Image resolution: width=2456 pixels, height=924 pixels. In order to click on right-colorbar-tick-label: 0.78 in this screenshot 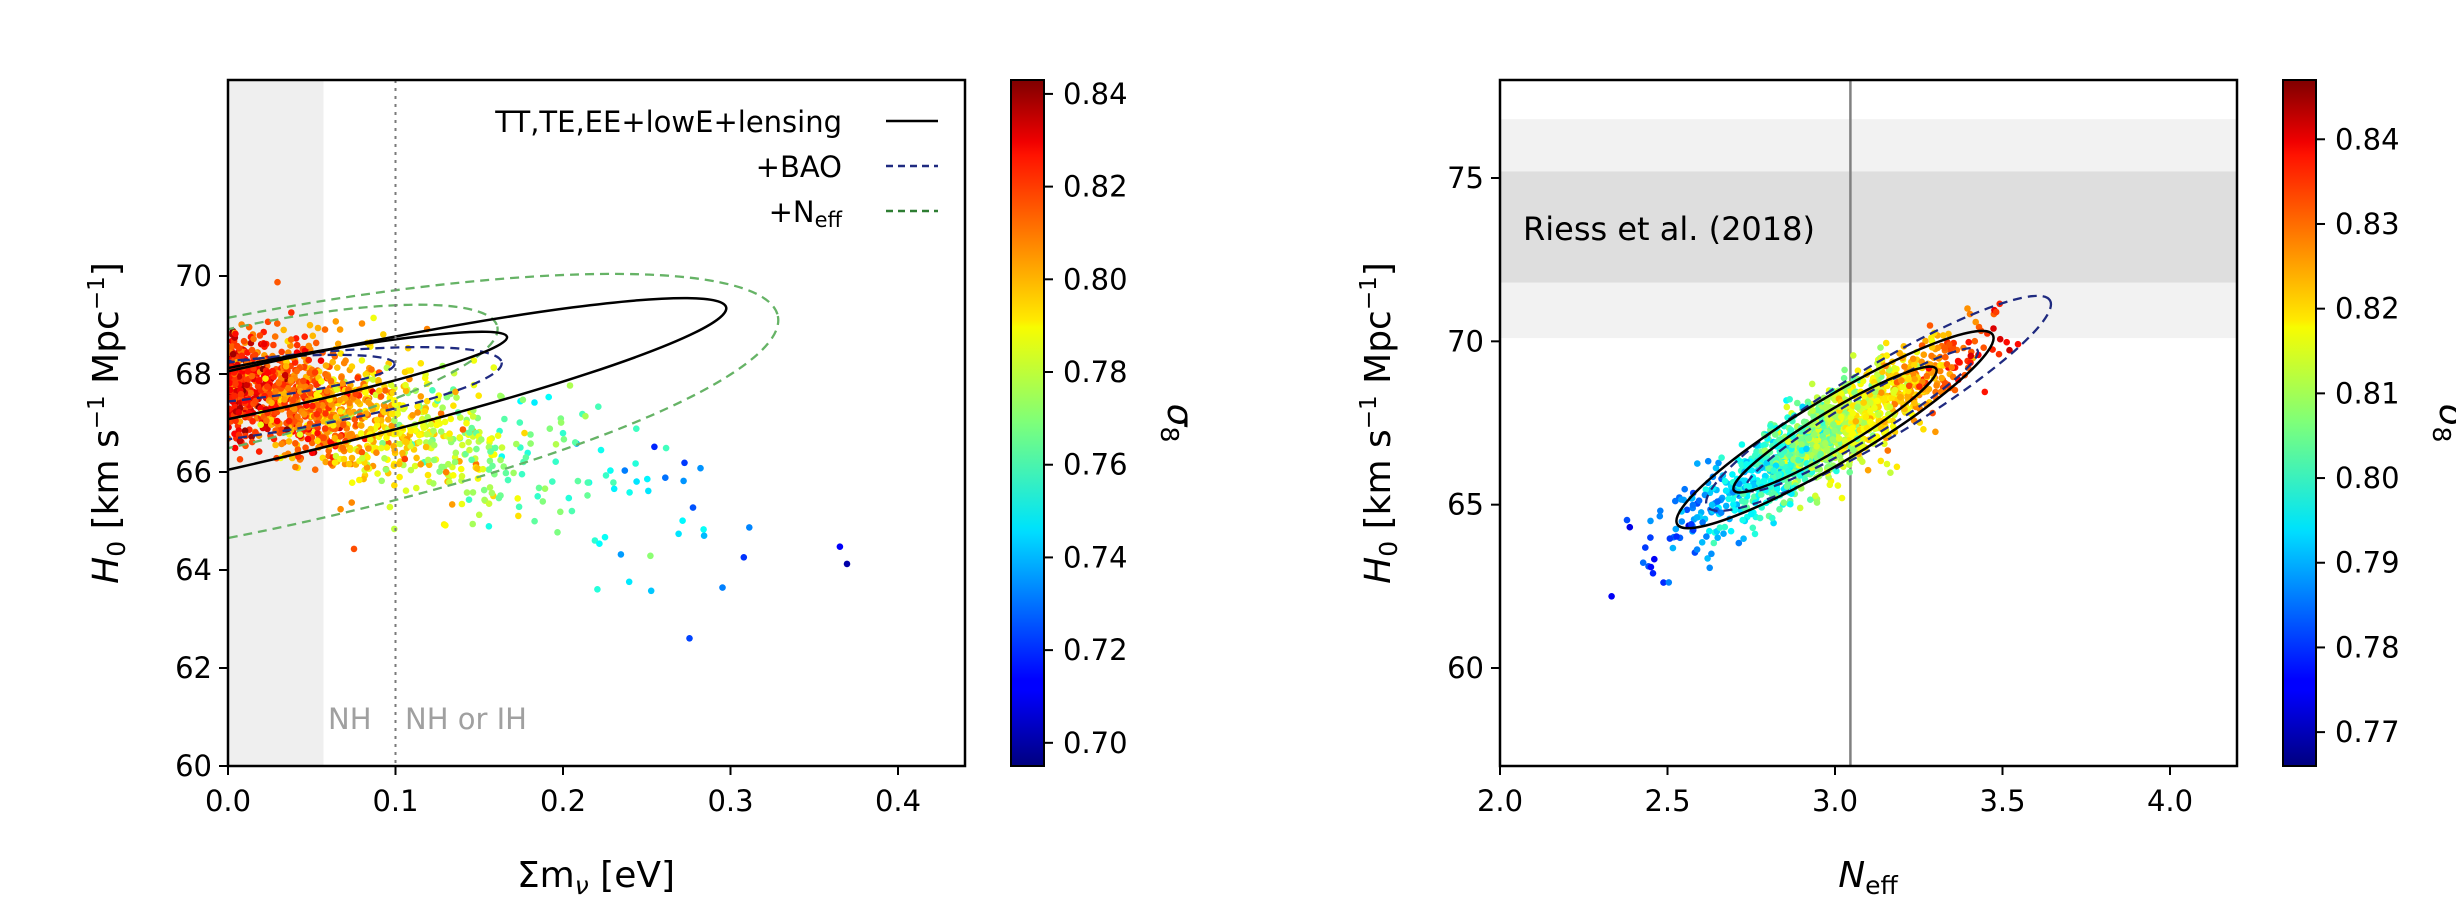, I will do `click(2367, 647)`.